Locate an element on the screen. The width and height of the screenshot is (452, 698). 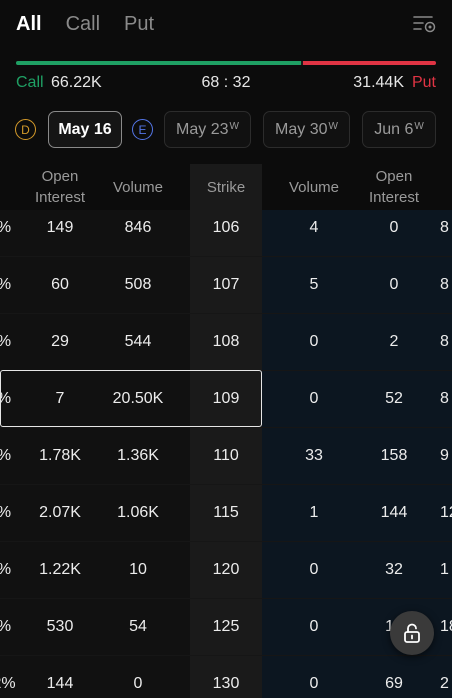
table-row: % 1.22K 10 120 0 32 1 is located at coordinates (226, 569).